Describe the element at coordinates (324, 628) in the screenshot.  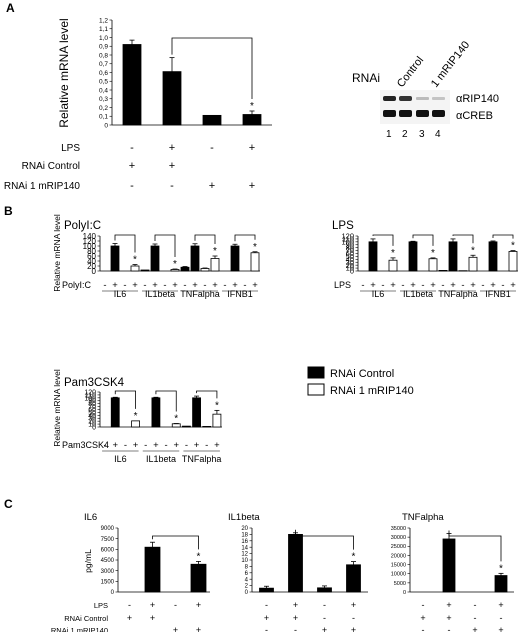
I see `chart-c2-row-3-cell-3: +` at that location.